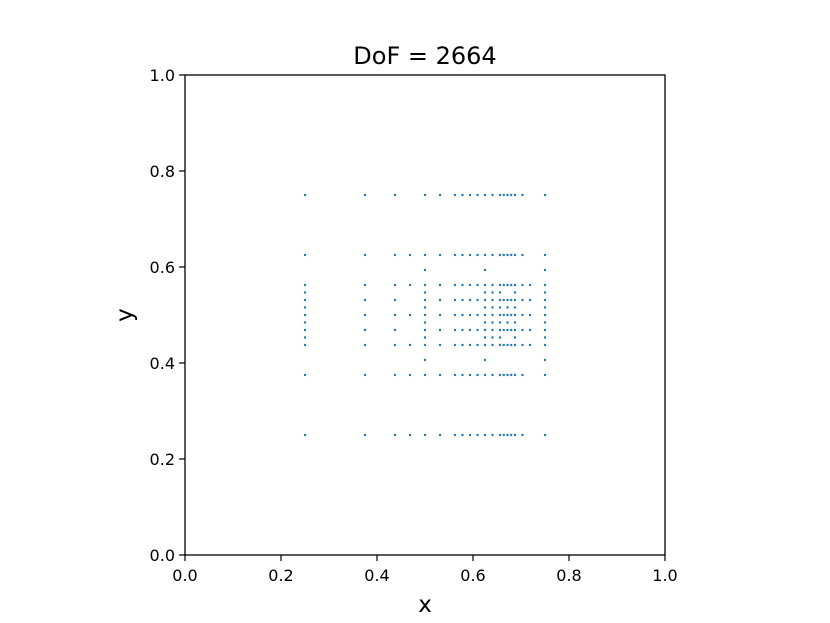 The height and width of the screenshot is (623, 830). Describe the element at coordinates (376, 575) in the screenshot. I see `x-tick-label: 0.4` at that location.